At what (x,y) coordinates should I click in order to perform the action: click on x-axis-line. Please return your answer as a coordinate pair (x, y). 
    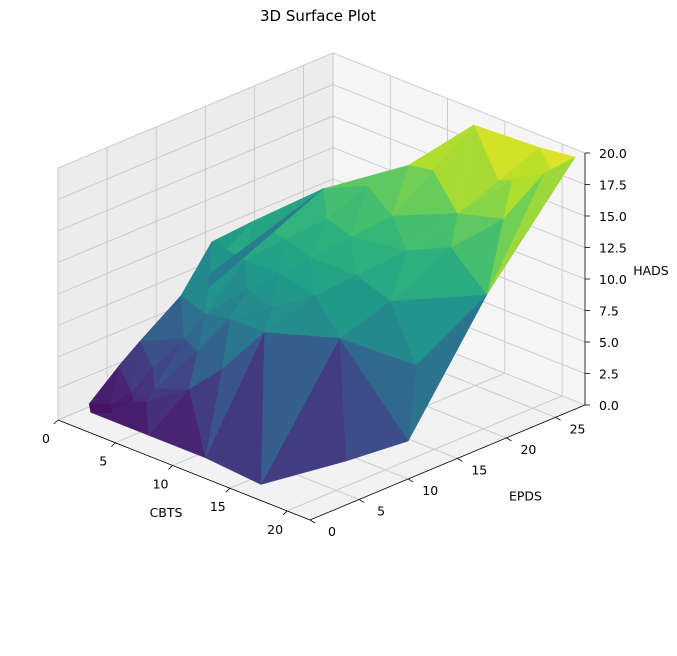
    Looking at the image, I should click on (184, 470).